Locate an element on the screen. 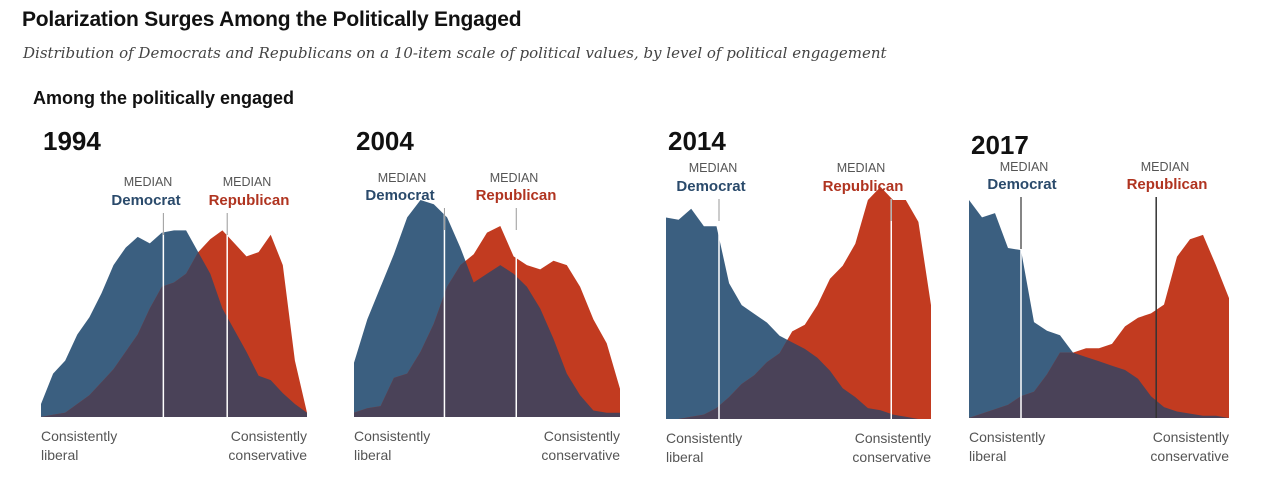 The width and height of the screenshot is (1280, 479). democrat-area-2014 is located at coordinates (798, 313).